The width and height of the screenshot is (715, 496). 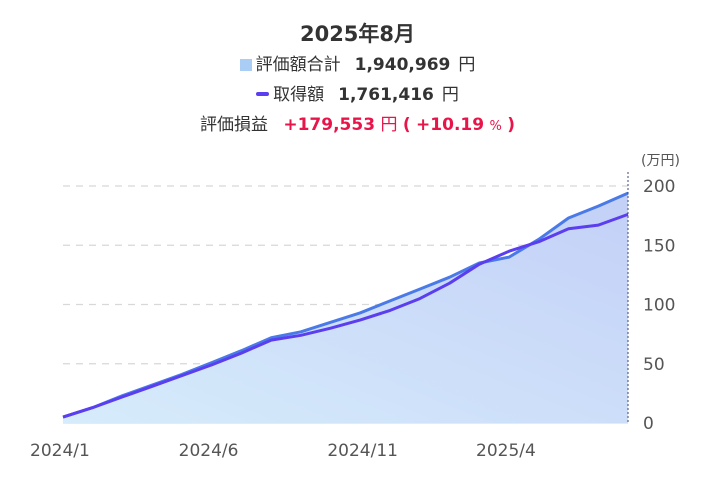 I want to click on valuation-unit: 円, so click(x=467, y=65).